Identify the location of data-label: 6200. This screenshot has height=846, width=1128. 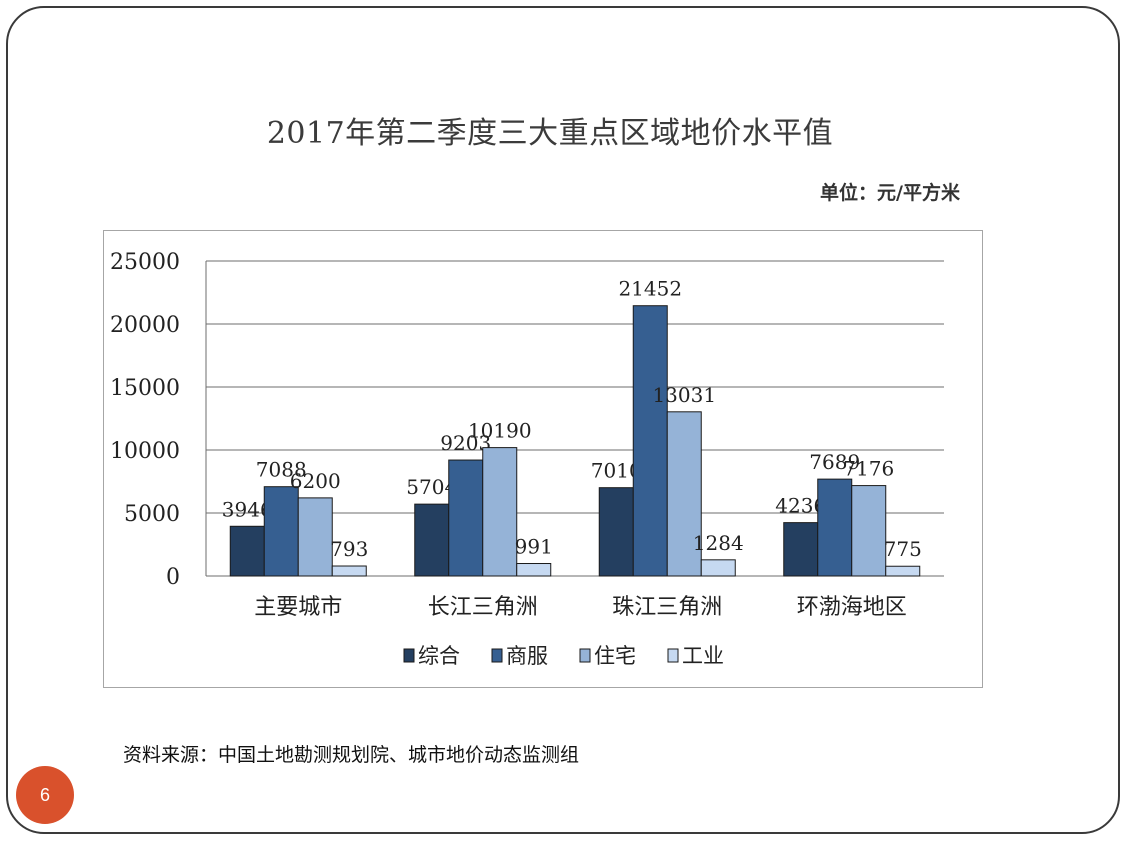
(315, 481).